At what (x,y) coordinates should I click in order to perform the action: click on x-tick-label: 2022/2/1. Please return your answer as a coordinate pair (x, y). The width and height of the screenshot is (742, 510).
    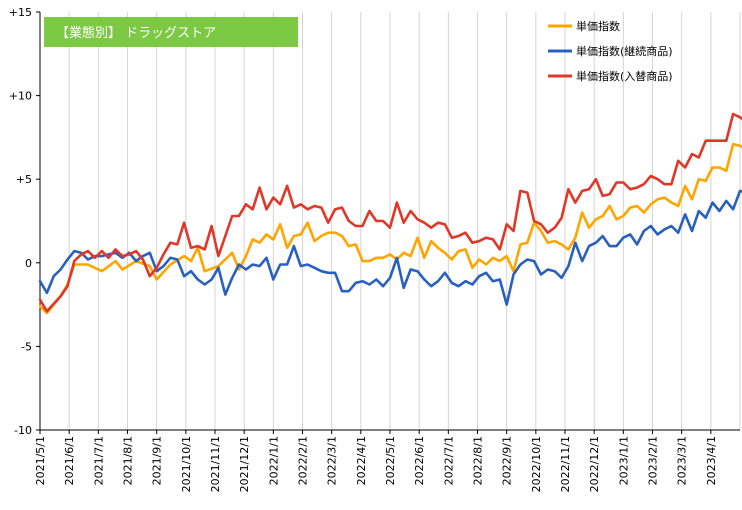
    Looking at the image, I should click on (303, 460).